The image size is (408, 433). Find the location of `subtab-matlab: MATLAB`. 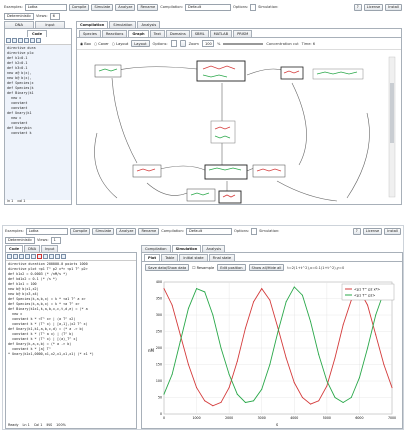

subtab-matlab: MATLAB is located at coordinates (221, 33).